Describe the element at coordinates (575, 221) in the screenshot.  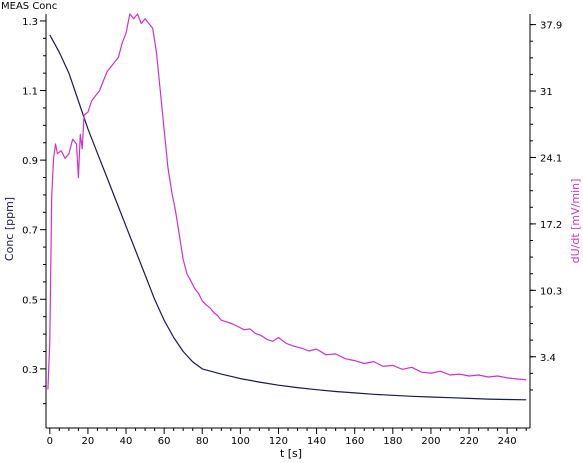
I see `y2-axis-title: dU/dt [mV/min]` at that location.